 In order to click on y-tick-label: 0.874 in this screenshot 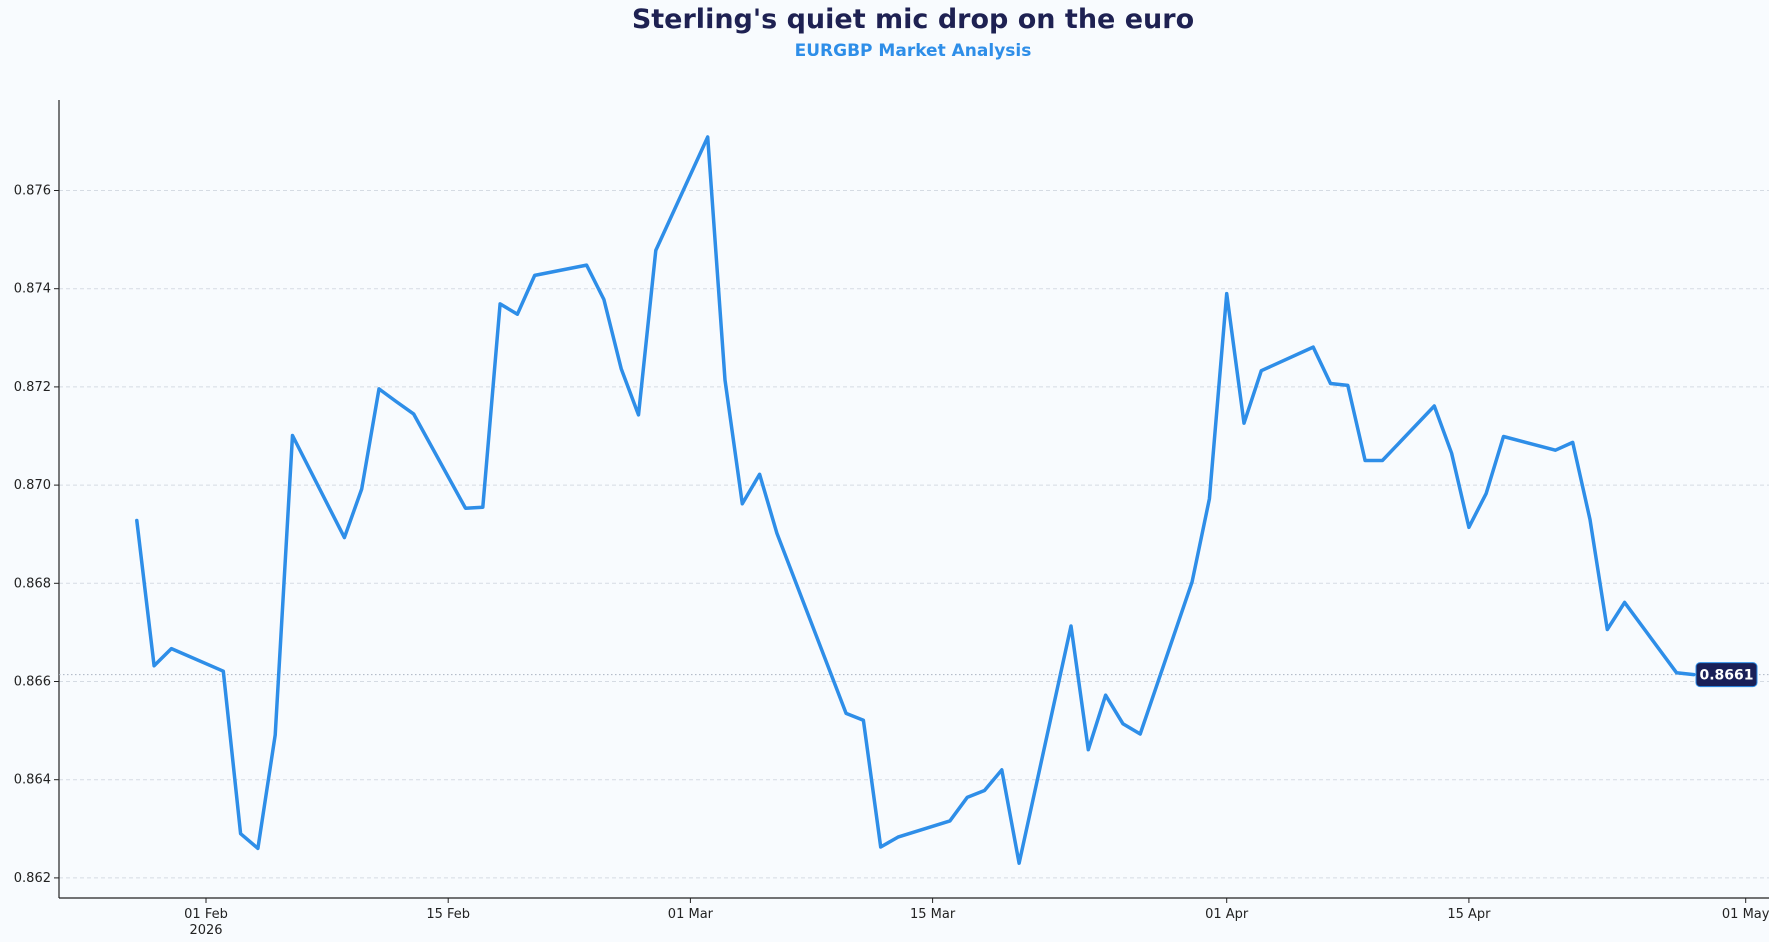, I will do `click(32, 289)`.